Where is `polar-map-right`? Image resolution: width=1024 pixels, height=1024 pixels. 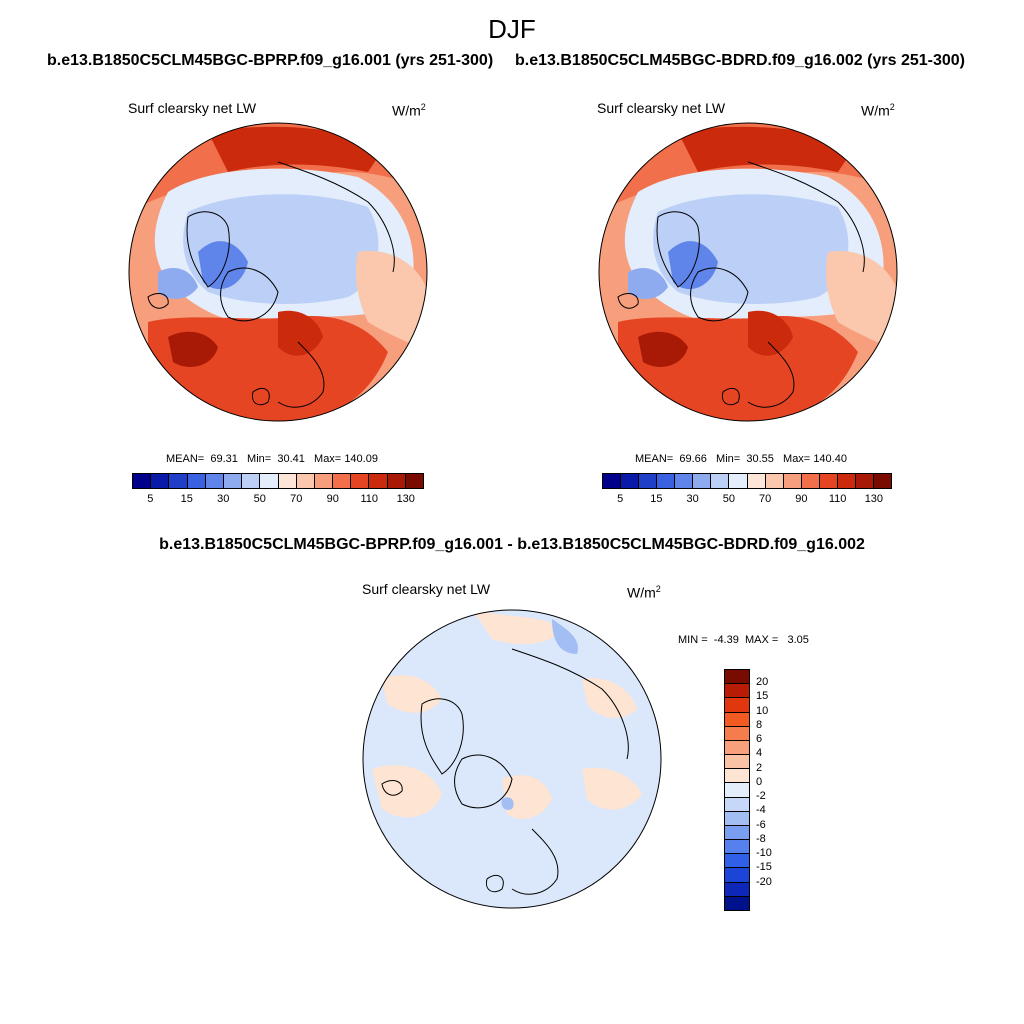 polar-map-right is located at coordinates (748, 272).